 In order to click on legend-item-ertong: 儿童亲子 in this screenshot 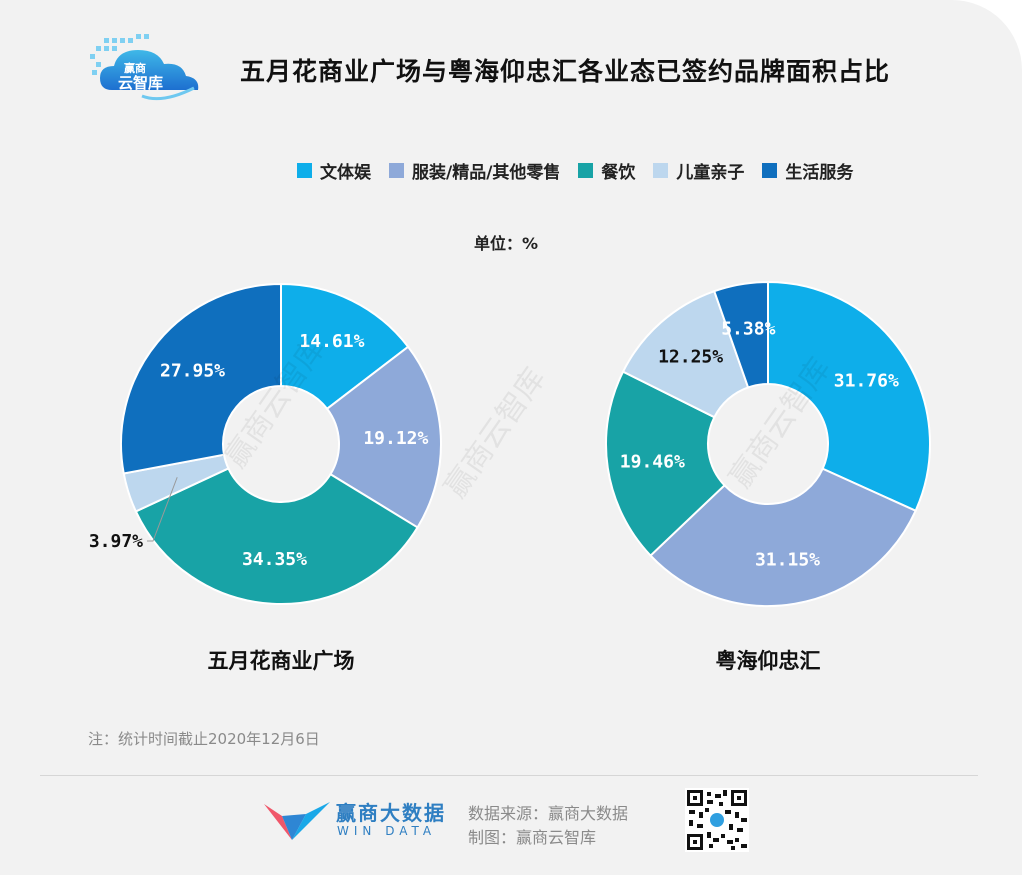, I will do `click(698, 170)`.